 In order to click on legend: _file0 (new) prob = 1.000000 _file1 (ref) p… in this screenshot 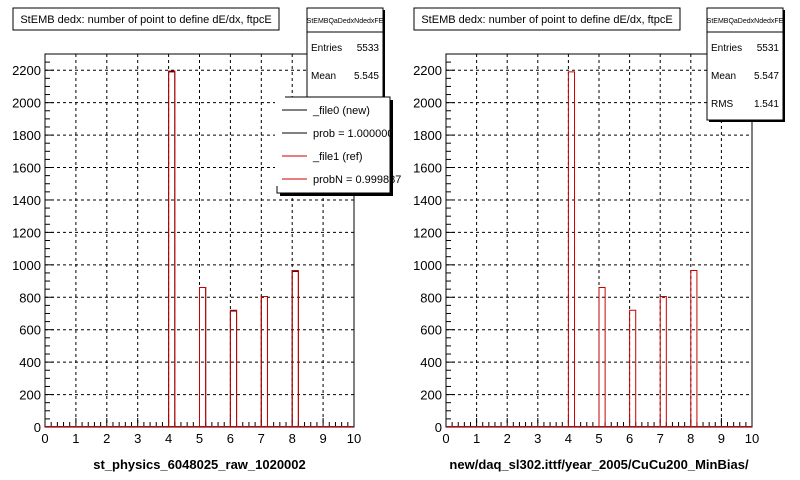, I will do `click(338, 146)`.